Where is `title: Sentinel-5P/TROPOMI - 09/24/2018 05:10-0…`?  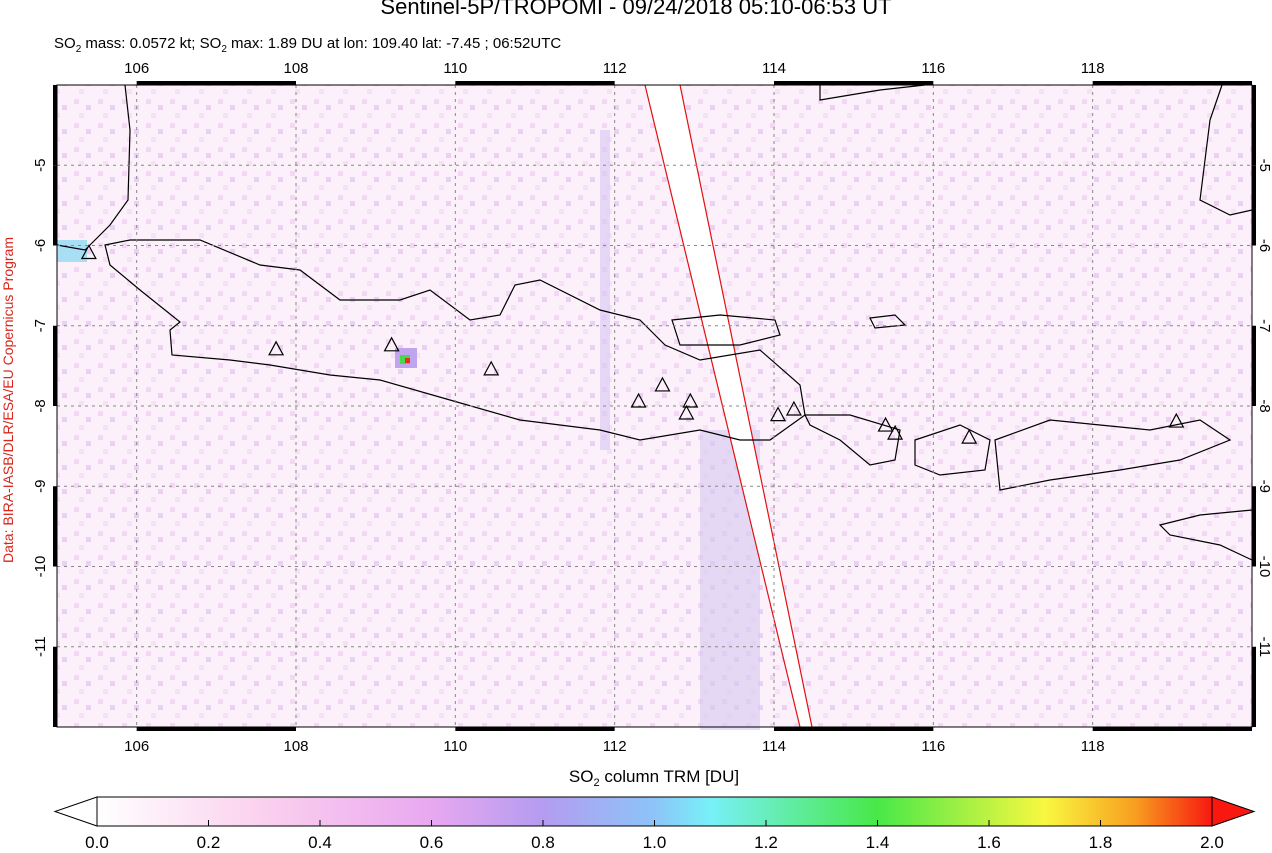 title: Sentinel-5P/TROPOMI - 09/24/2018 05:10-0… is located at coordinates (635, 9).